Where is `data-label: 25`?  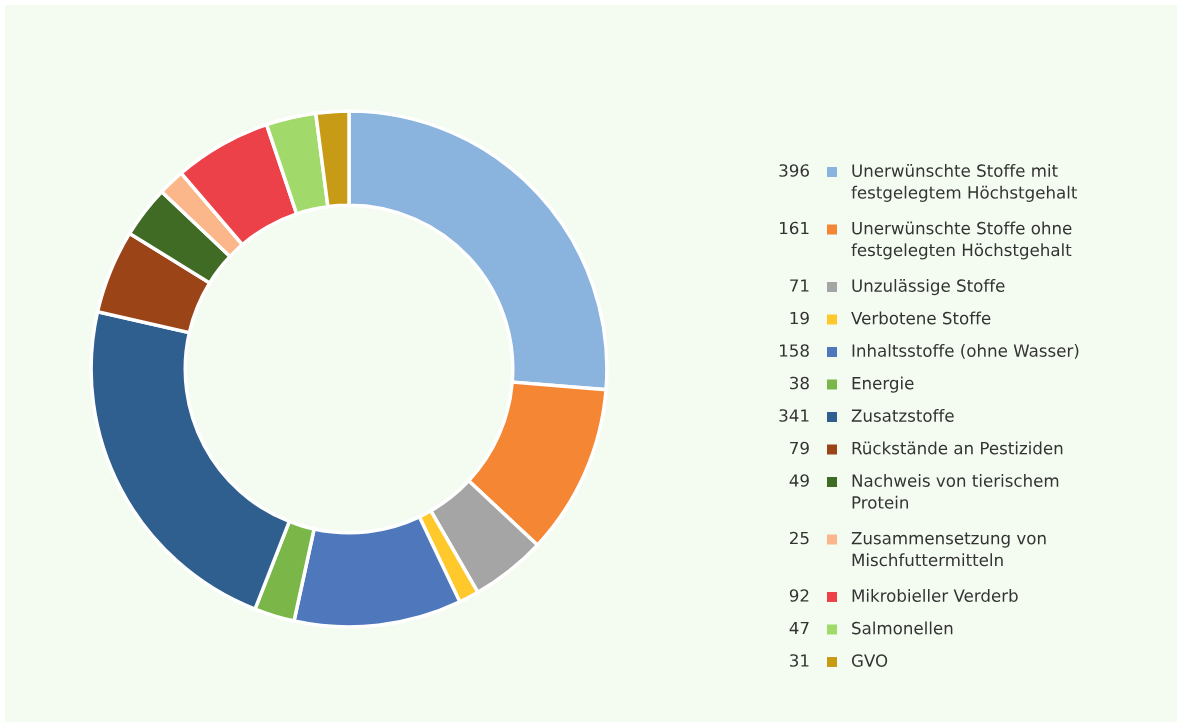
data-label: 25 is located at coordinates (799, 538).